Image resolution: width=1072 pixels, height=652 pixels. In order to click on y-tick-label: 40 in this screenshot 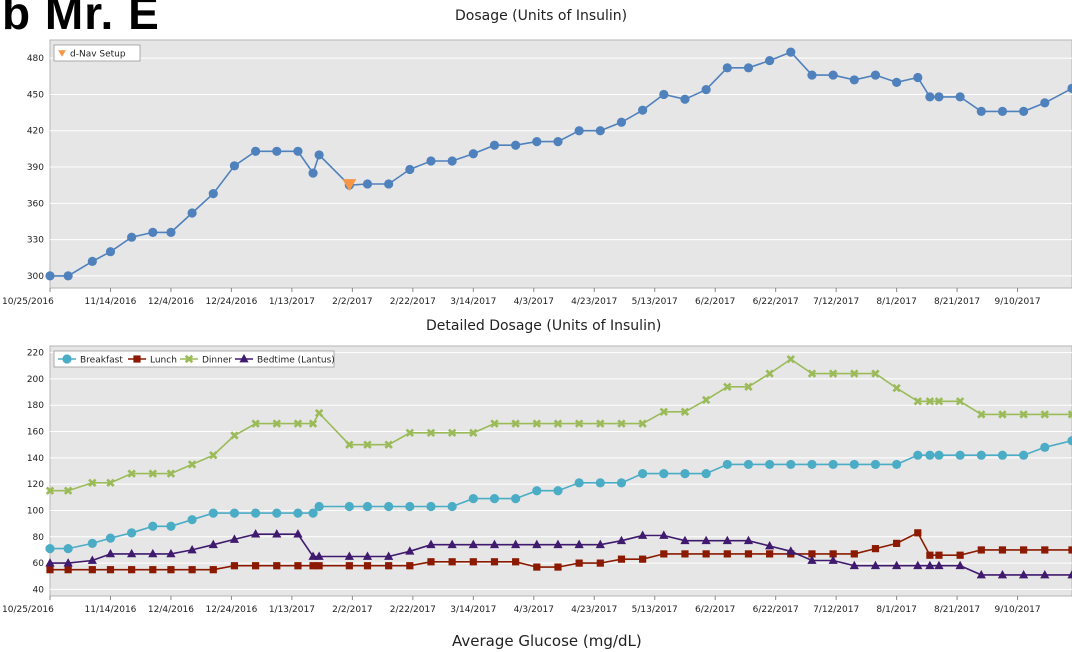, I will do `click(39, 590)`.